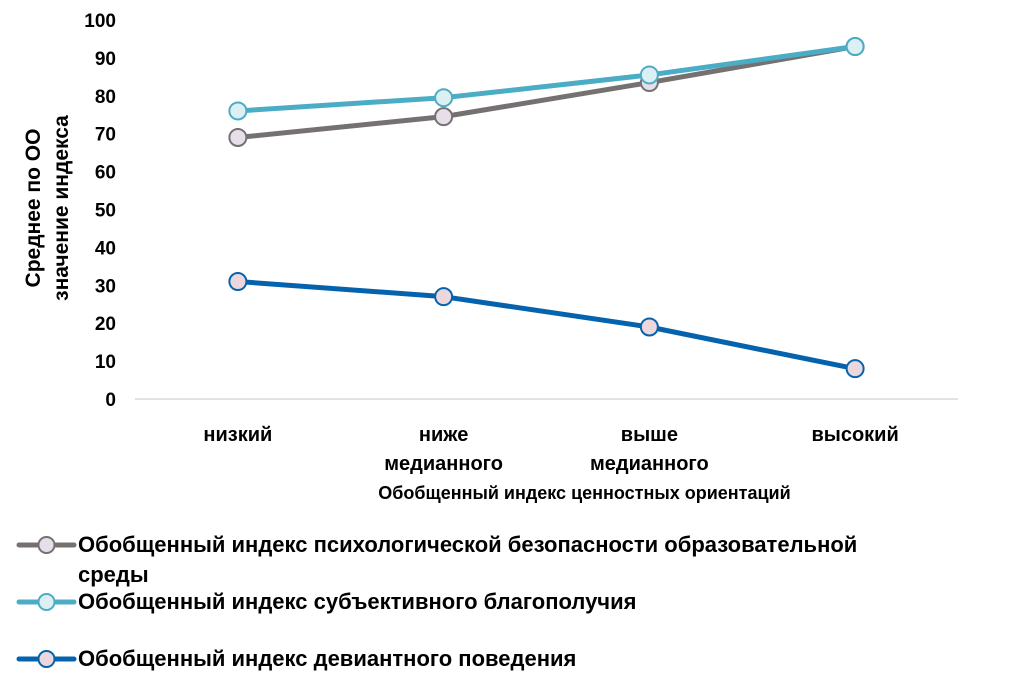 This screenshot has width=1025, height=683. What do you see at coordinates (105, 173) in the screenshot?
I see `y-tick-label: 60` at bounding box center [105, 173].